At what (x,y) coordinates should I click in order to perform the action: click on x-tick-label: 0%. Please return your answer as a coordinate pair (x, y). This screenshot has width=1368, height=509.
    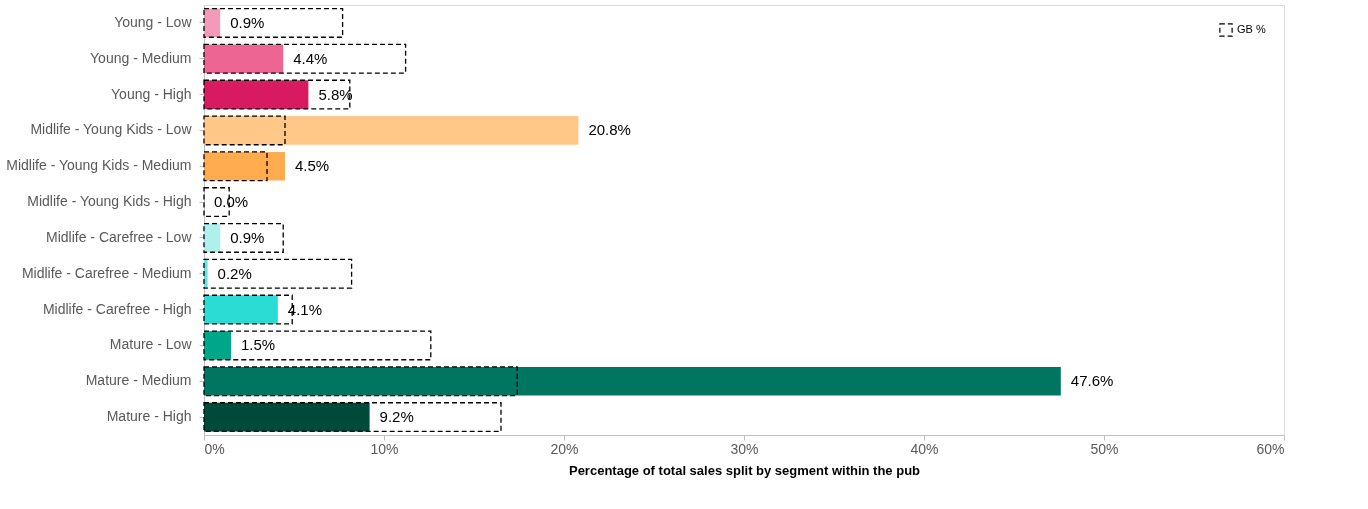
    Looking at the image, I should click on (214, 448).